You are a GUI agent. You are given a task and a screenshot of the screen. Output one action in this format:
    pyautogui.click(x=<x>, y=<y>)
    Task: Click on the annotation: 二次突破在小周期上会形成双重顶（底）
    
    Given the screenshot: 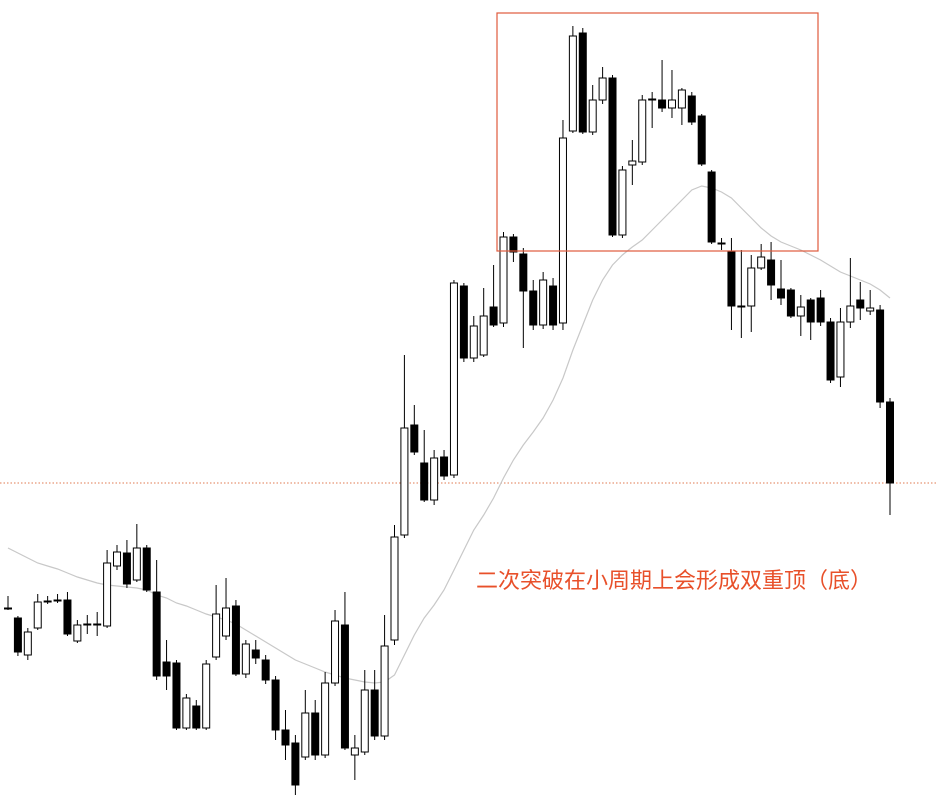 What is the action you would take?
    pyautogui.click(x=674, y=581)
    